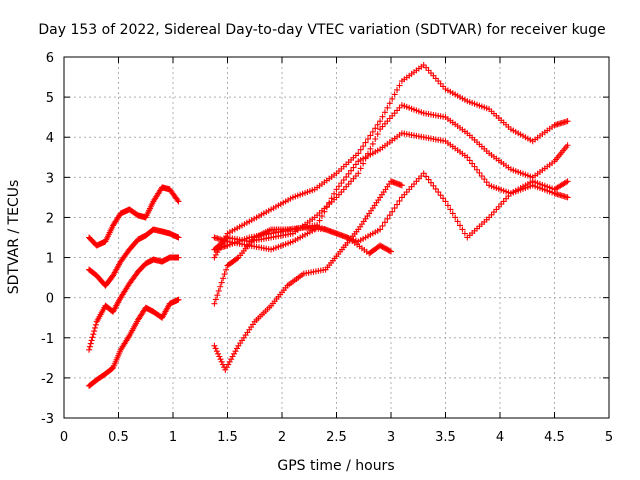 The height and width of the screenshot is (480, 640). Describe the element at coordinates (336, 437) in the screenshot. I see `x-tick-label: 2.5` at that location.